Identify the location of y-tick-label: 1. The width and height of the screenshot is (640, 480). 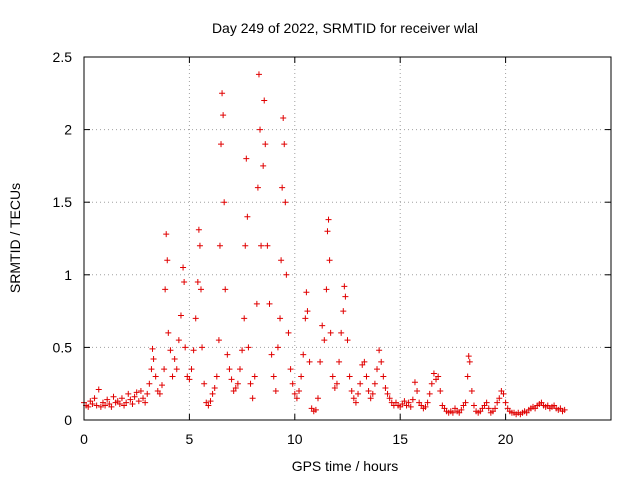
(68, 275).